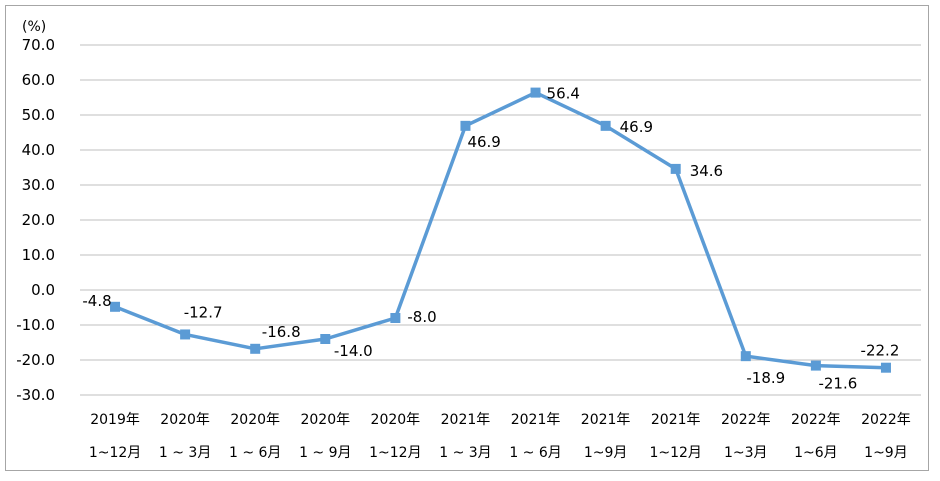 The height and width of the screenshot is (481, 940). What do you see at coordinates (706, 171) in the screenshot?
I see `data-label: 34.6` at bounding box center [706, 171].